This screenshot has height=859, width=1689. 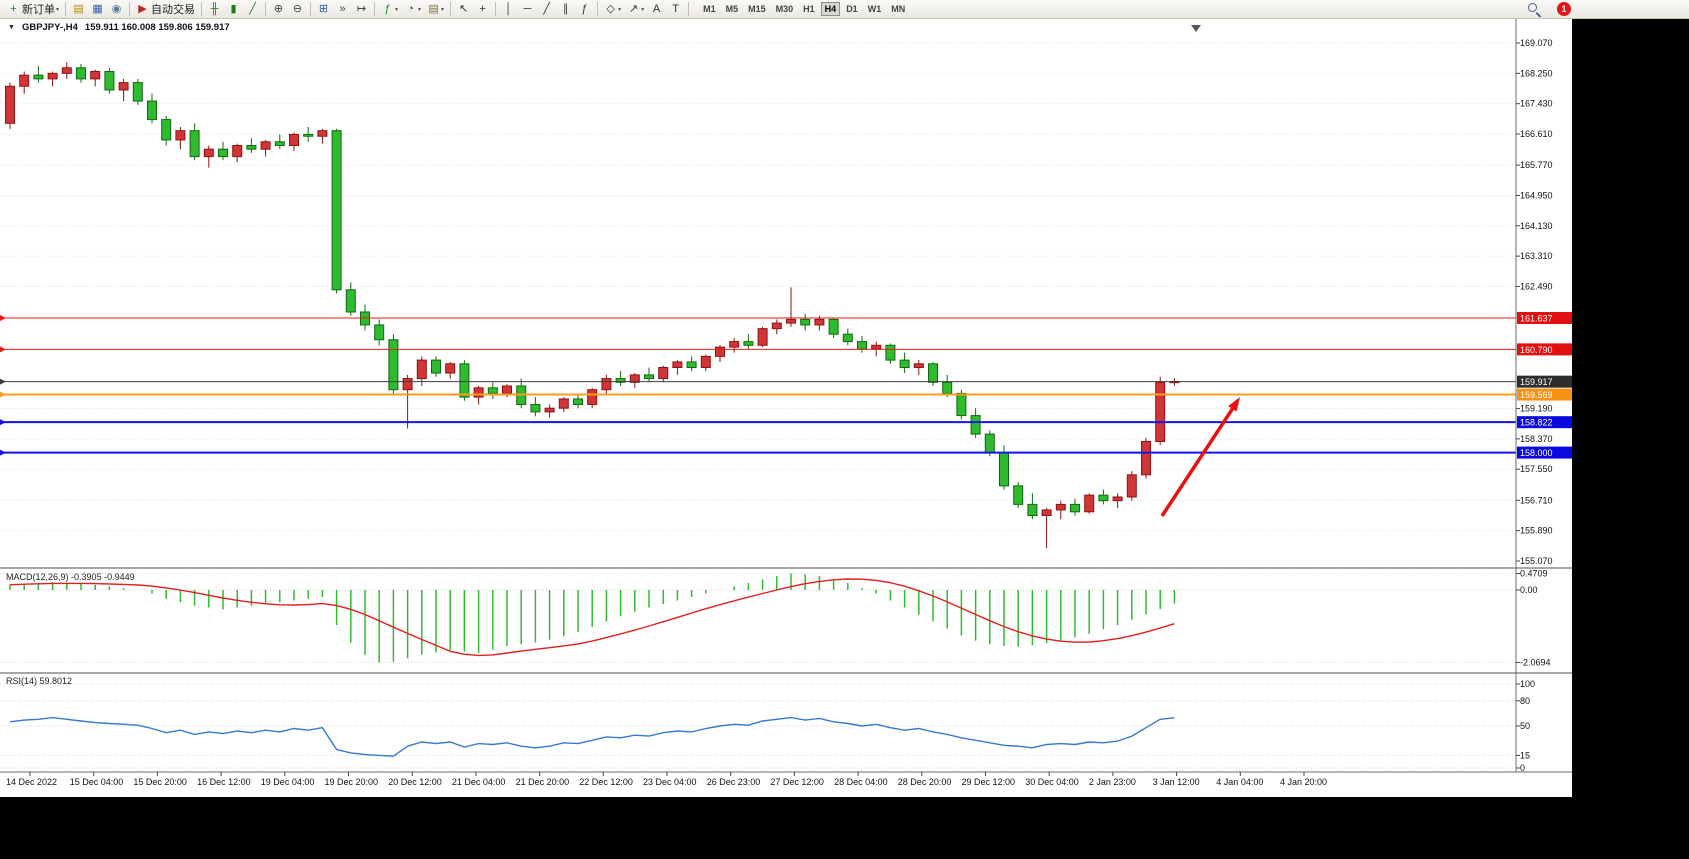 I want to click on auto-scroll-button: », so click(x=342, y=9).